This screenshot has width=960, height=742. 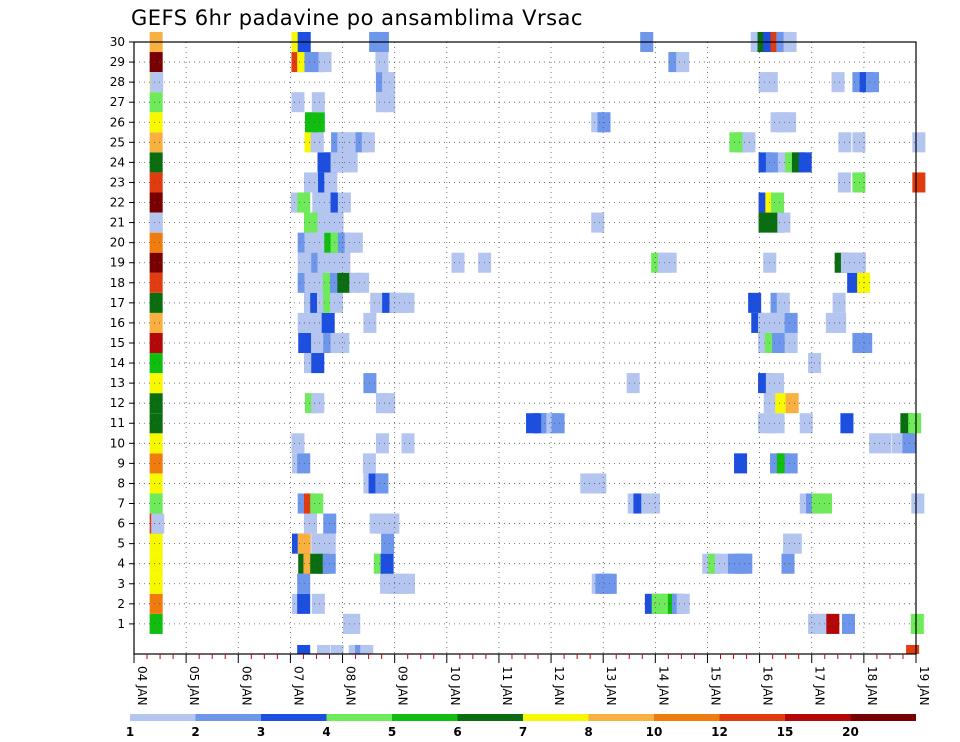 I want to click on y-tick-label: 6, so click(x=121, y=524).